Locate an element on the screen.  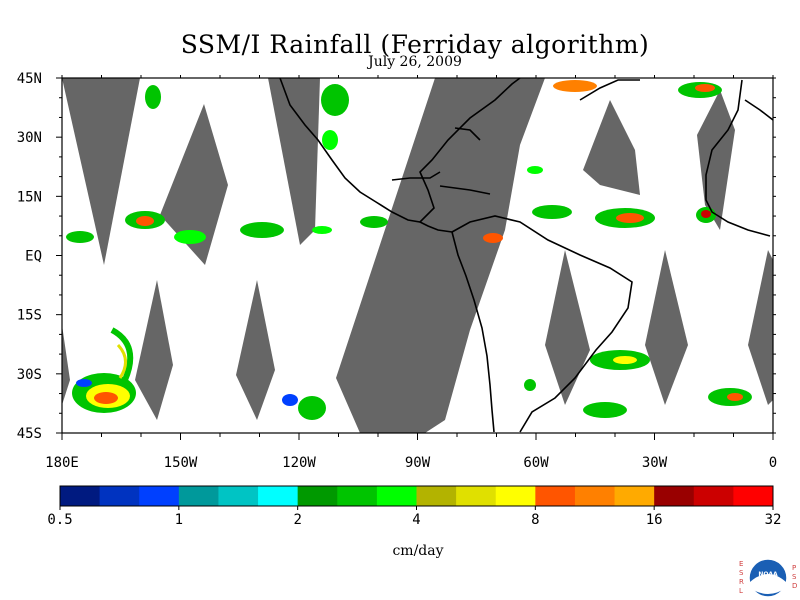
logo-letter: D is located at coordinates (794, 586).